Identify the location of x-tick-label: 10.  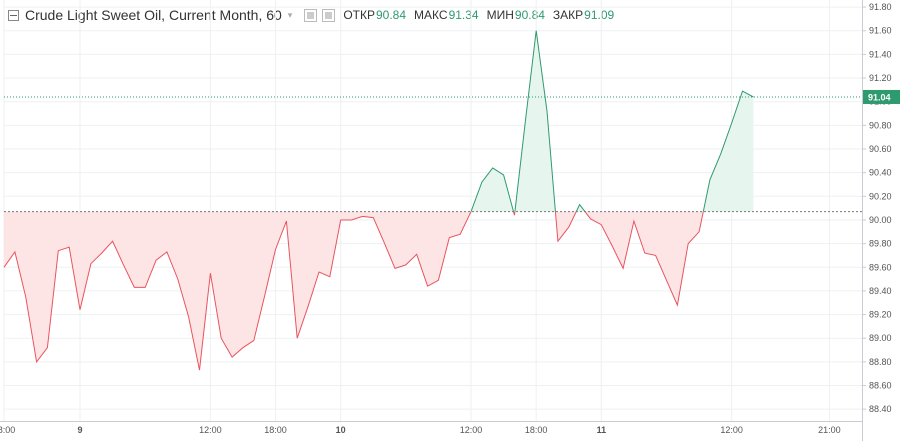
(341, 430).